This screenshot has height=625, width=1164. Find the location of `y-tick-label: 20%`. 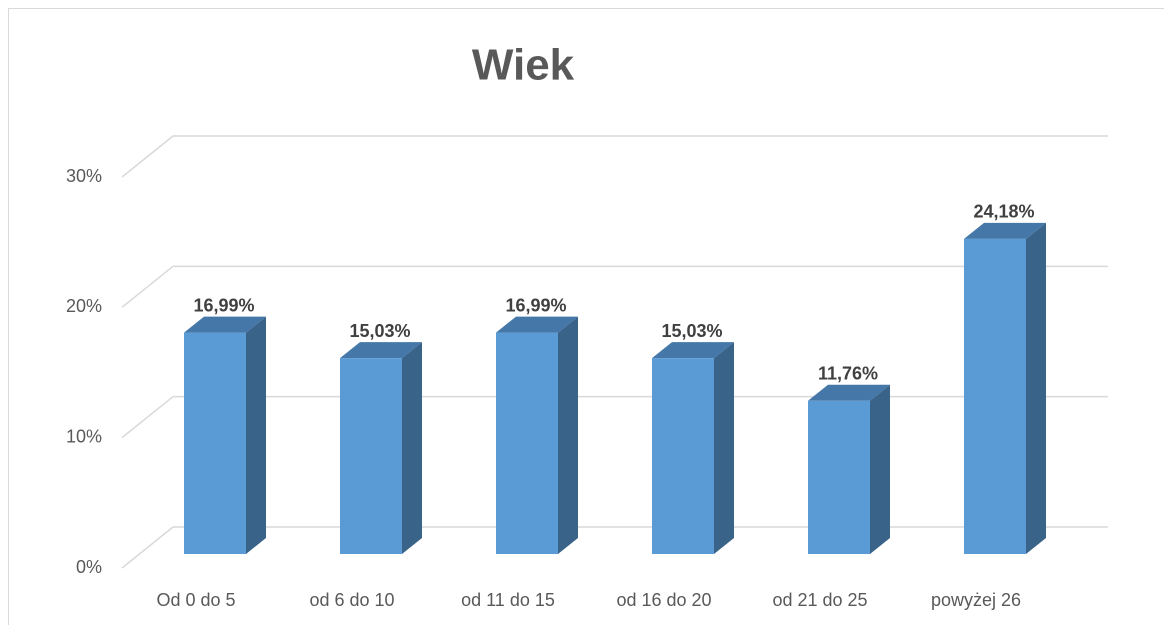

y-tick-label: 20% is located at coordinates (84, 306).